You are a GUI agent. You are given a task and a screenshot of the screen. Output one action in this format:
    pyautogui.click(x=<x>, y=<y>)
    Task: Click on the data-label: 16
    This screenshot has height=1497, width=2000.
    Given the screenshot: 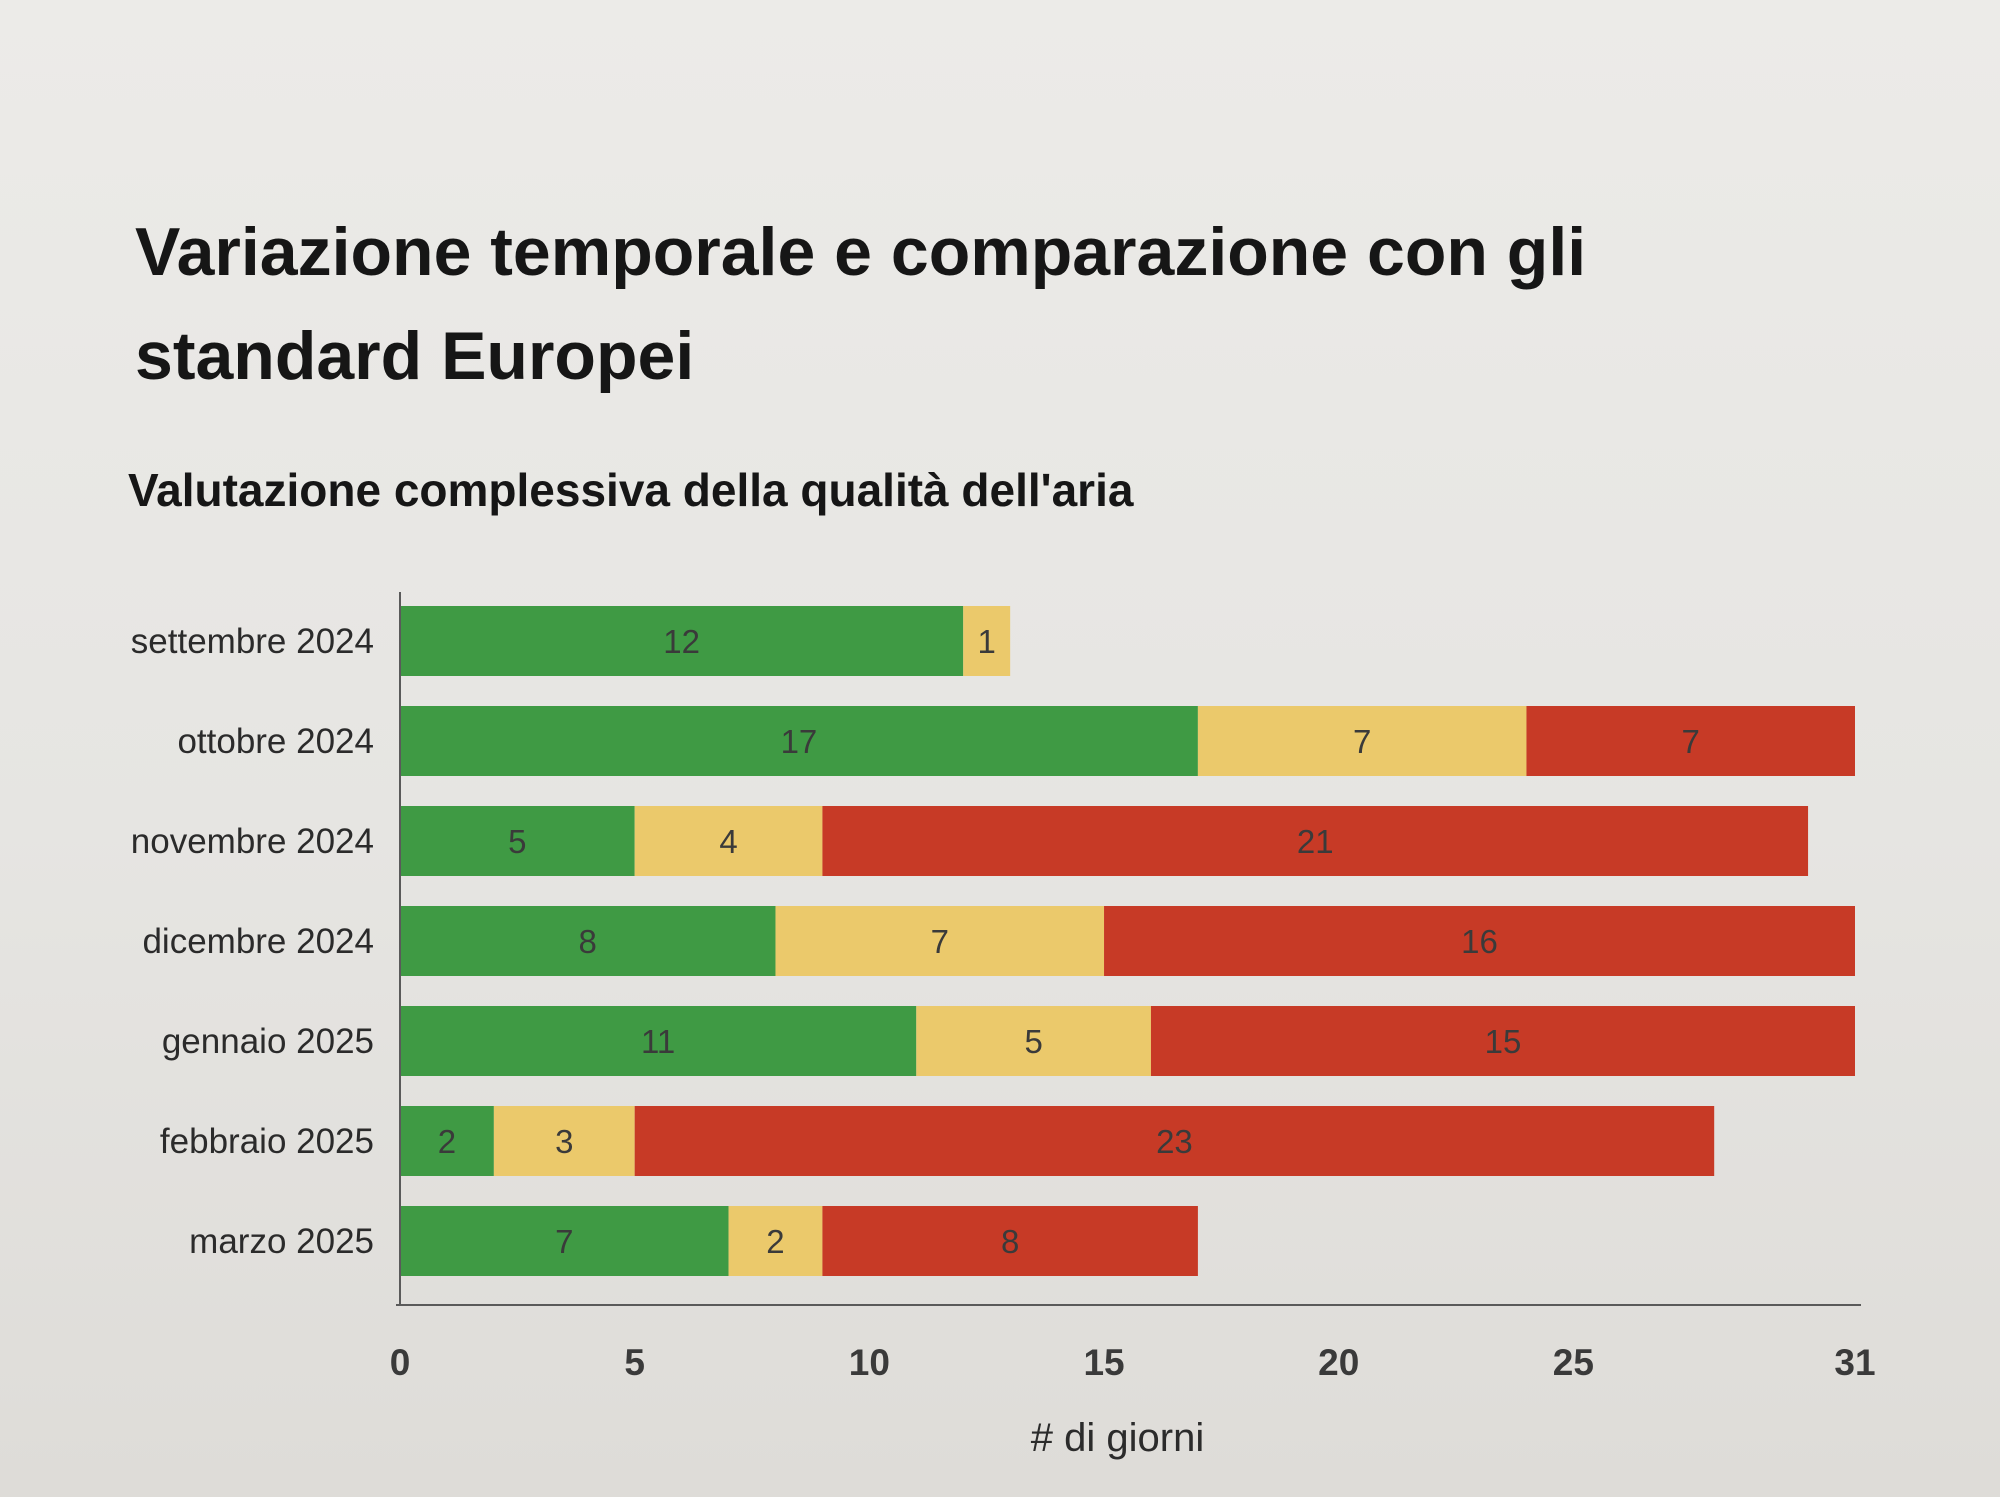 What is the action you would take?
    pyautogui.click(x=1479, y=941)
    